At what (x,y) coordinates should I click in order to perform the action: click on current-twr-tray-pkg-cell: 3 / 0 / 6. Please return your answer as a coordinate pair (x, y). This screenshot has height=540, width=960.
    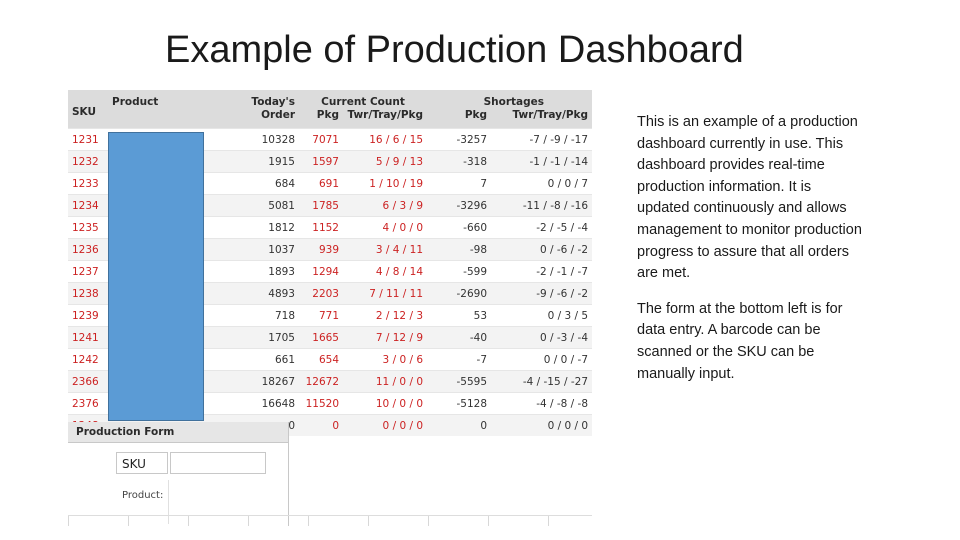
    Looking at the image, I should click on (385, 359).